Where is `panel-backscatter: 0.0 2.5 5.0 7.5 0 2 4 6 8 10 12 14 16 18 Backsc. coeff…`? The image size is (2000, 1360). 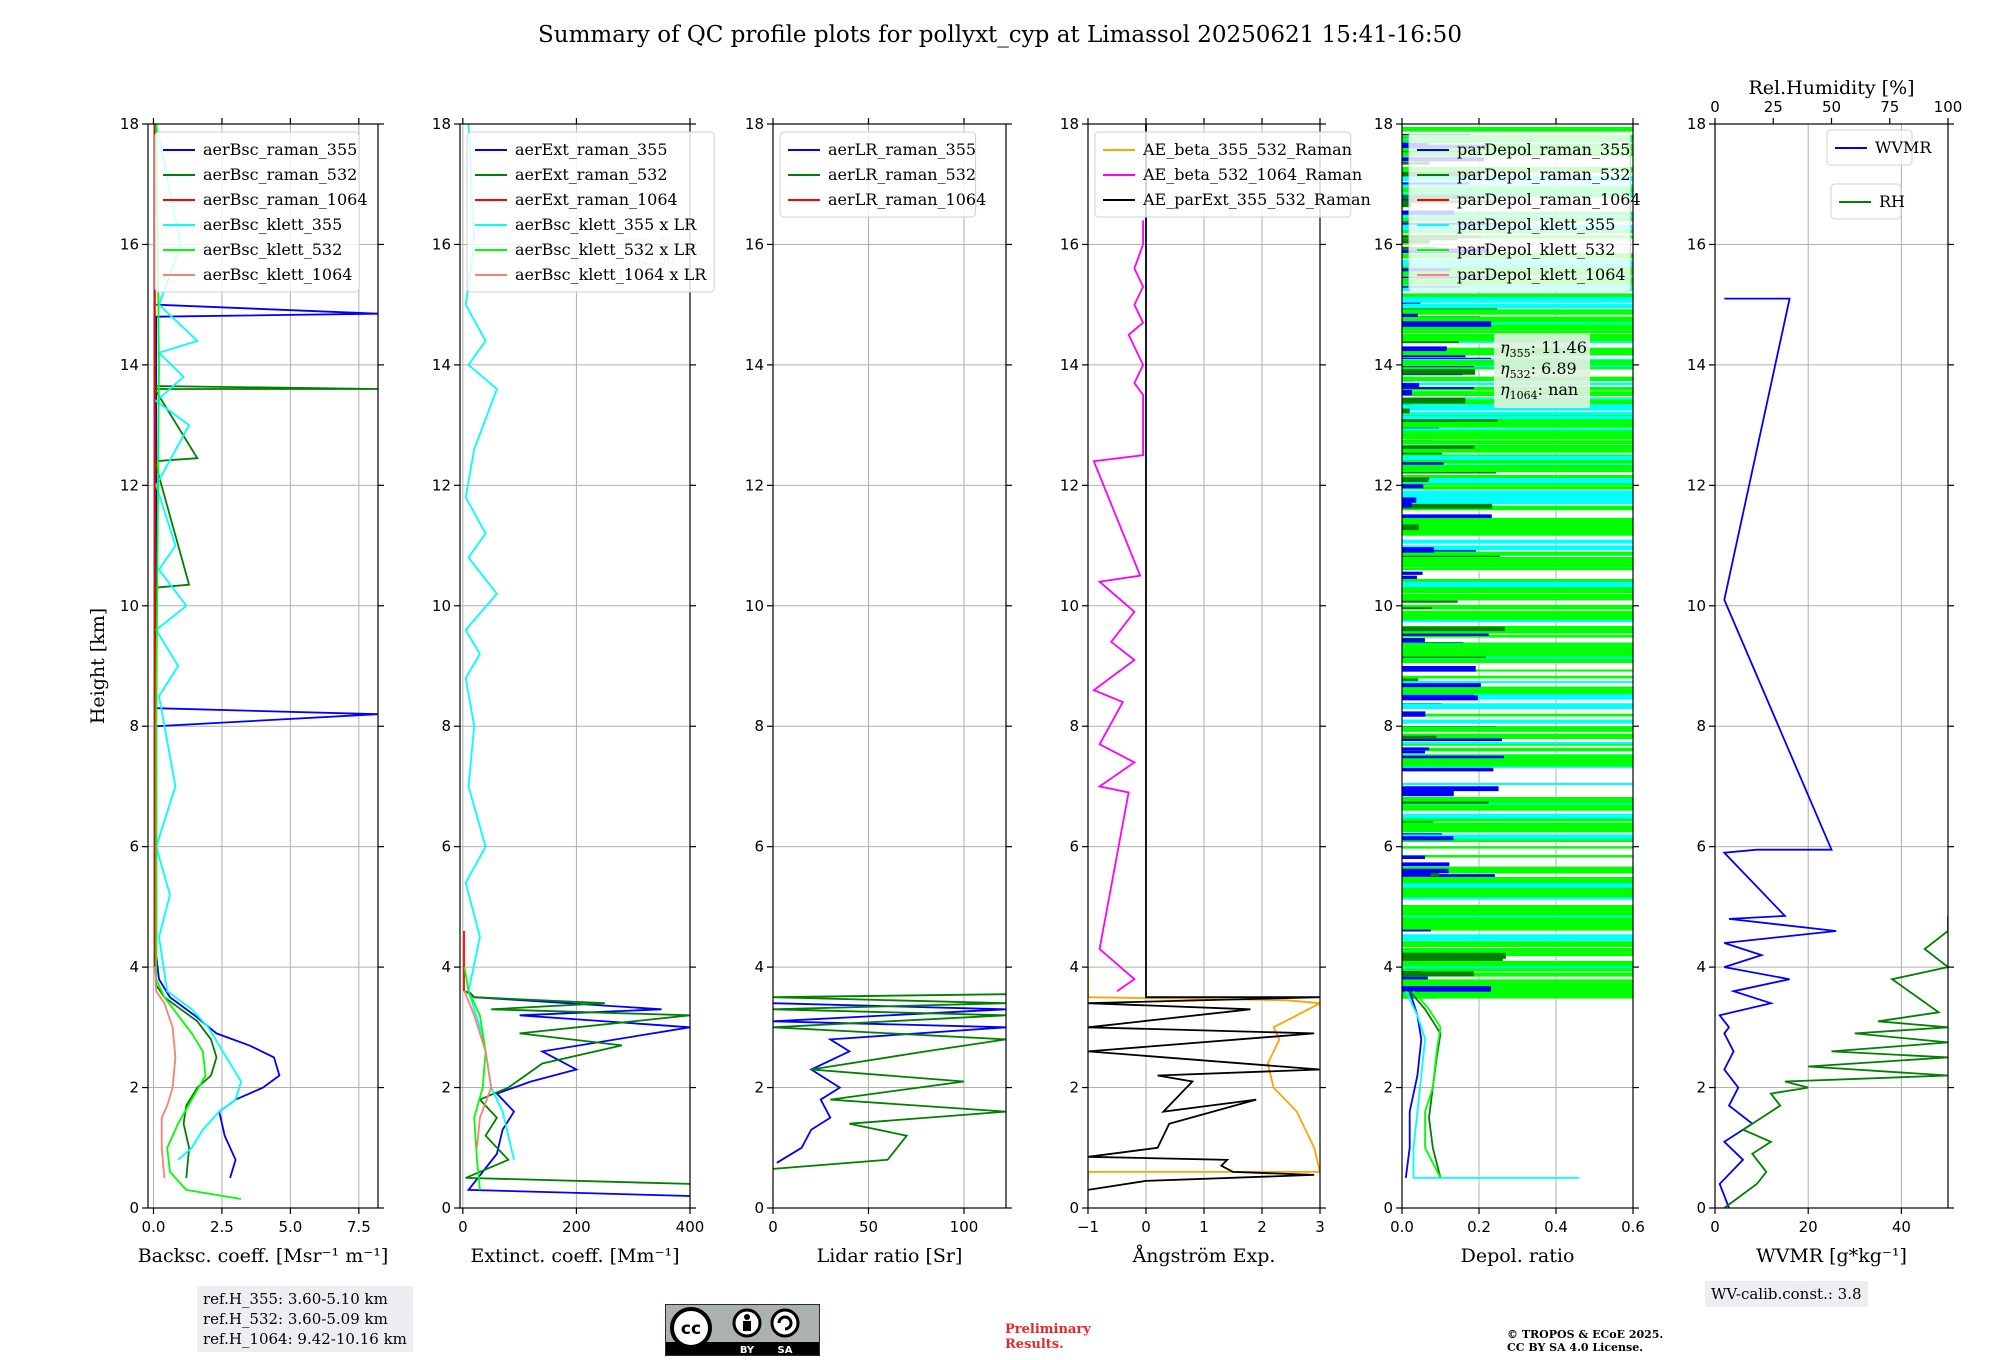 panel-backscatter: 0.0 2.5 5.0 7.5 0 2 4 6 8 10 12 14 16 18 Backsc. coeff… is located at coordinates (237, 691).